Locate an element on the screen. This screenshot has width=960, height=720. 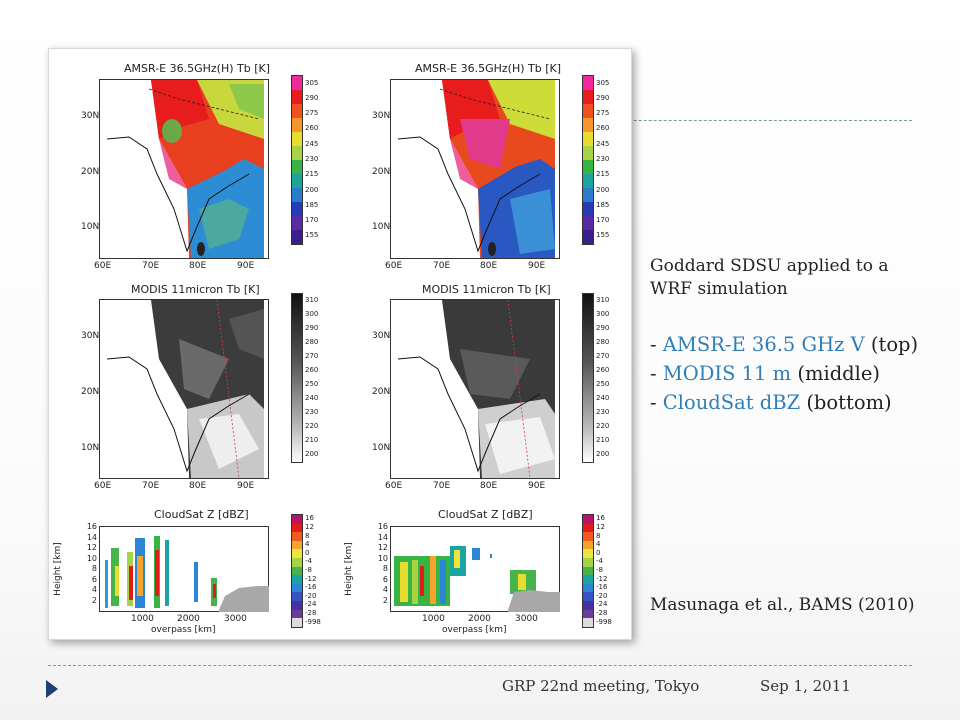
lon-label-80e: 80E is located at coordinates (489, 266).